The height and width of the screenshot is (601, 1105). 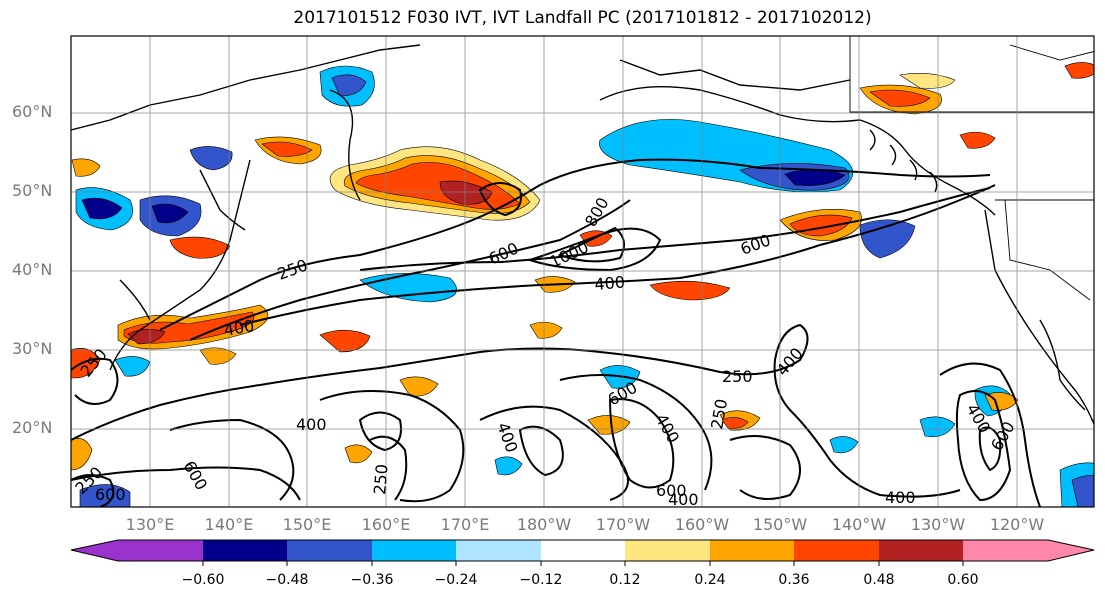 I want to click on colorbar-tick-label: −0.12, so click(x=541, y=580).